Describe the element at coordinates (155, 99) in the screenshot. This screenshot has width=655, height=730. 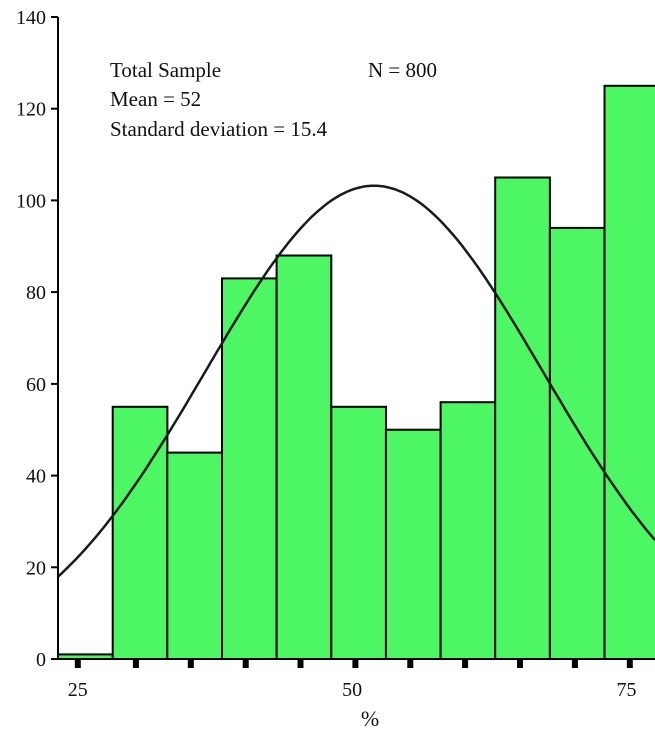
I see `annotation-mean: Mean = 52` at that location.